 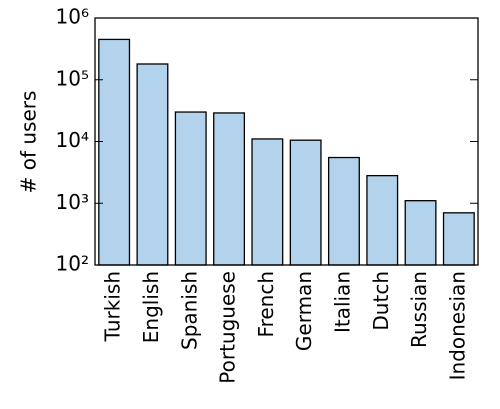 What do you see at coordinates (419, 309) in the screenshot?
I see `x-tick-label: Russian` at bounding box center [419, 309].